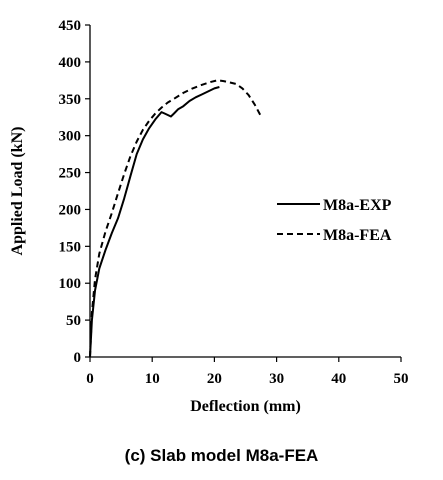  What do you see at coordinates (221, 455) in the screenshot?
I see `figure-caption: (c) Slab model M8a-FEA` at bounding box center [221, 455].